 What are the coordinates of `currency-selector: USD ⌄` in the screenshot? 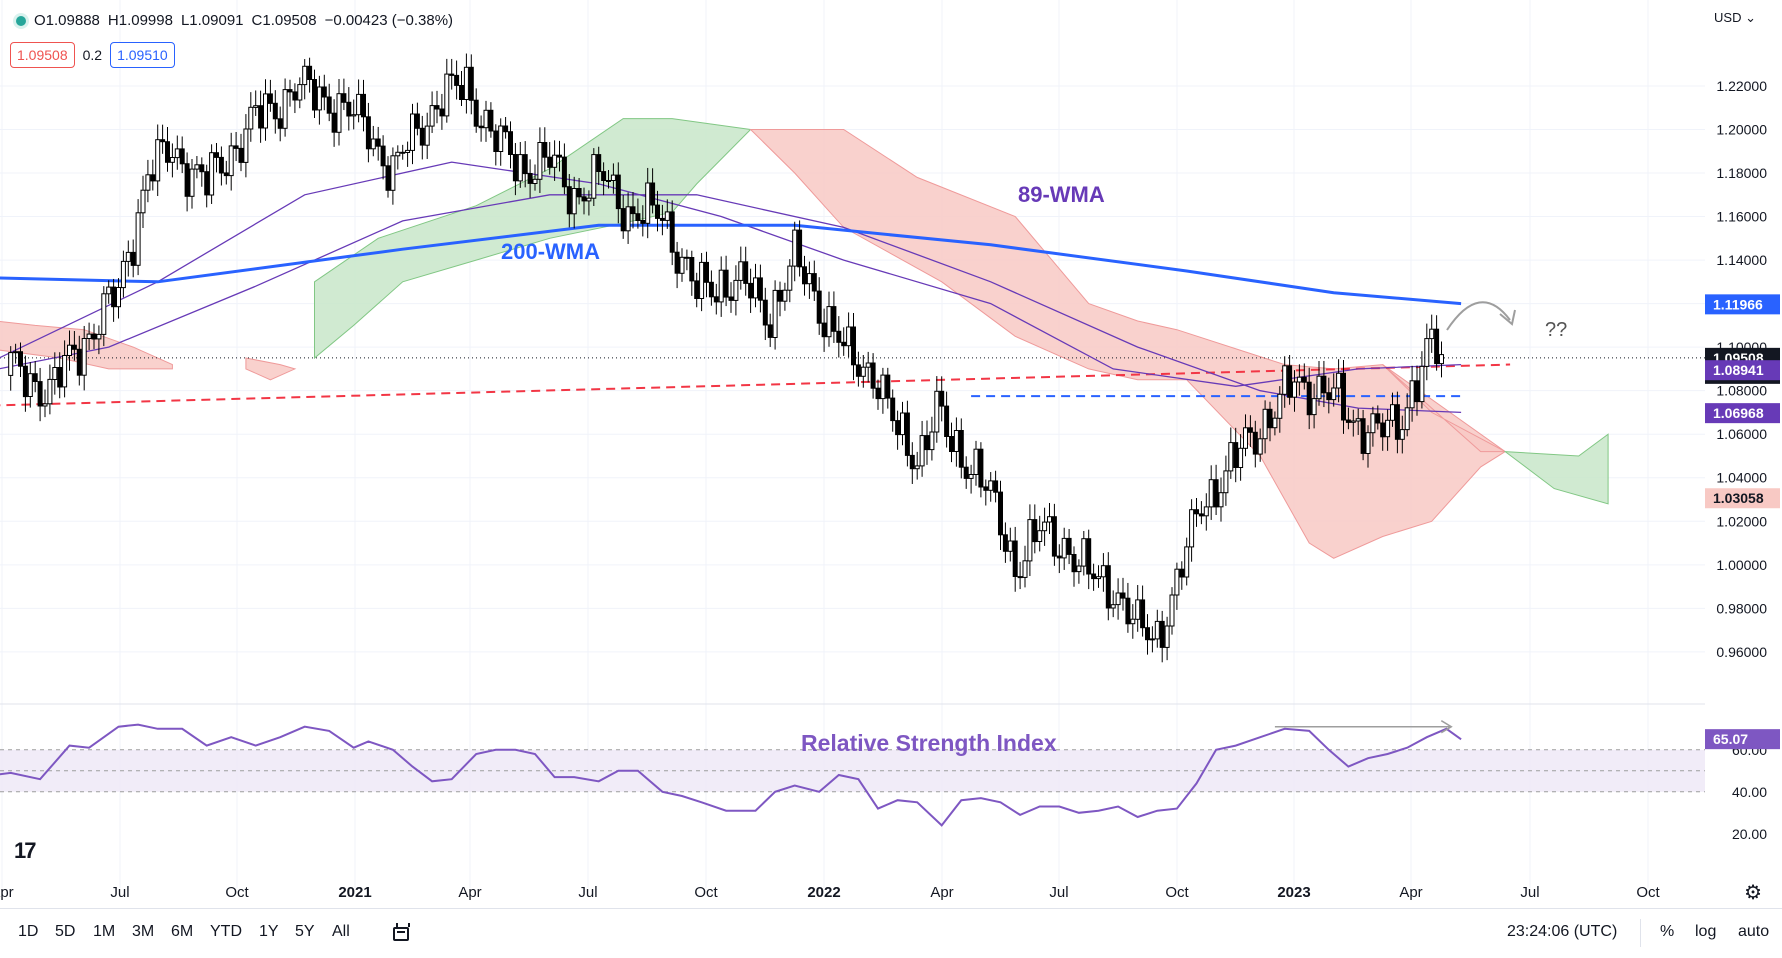 It's located at (1735, 18).